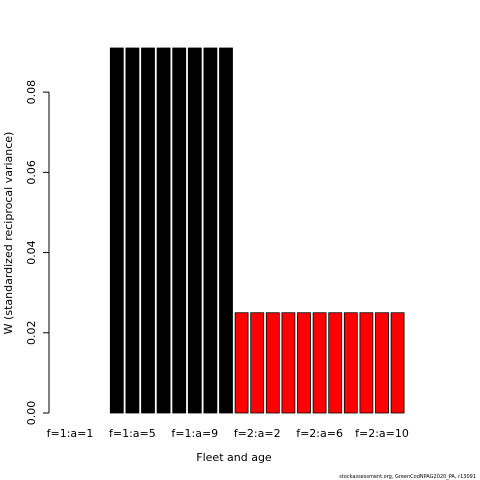 The width and height of the screenshot is (480, 480). I want to click on y-tick-label: 0.02, so click(31, 333).